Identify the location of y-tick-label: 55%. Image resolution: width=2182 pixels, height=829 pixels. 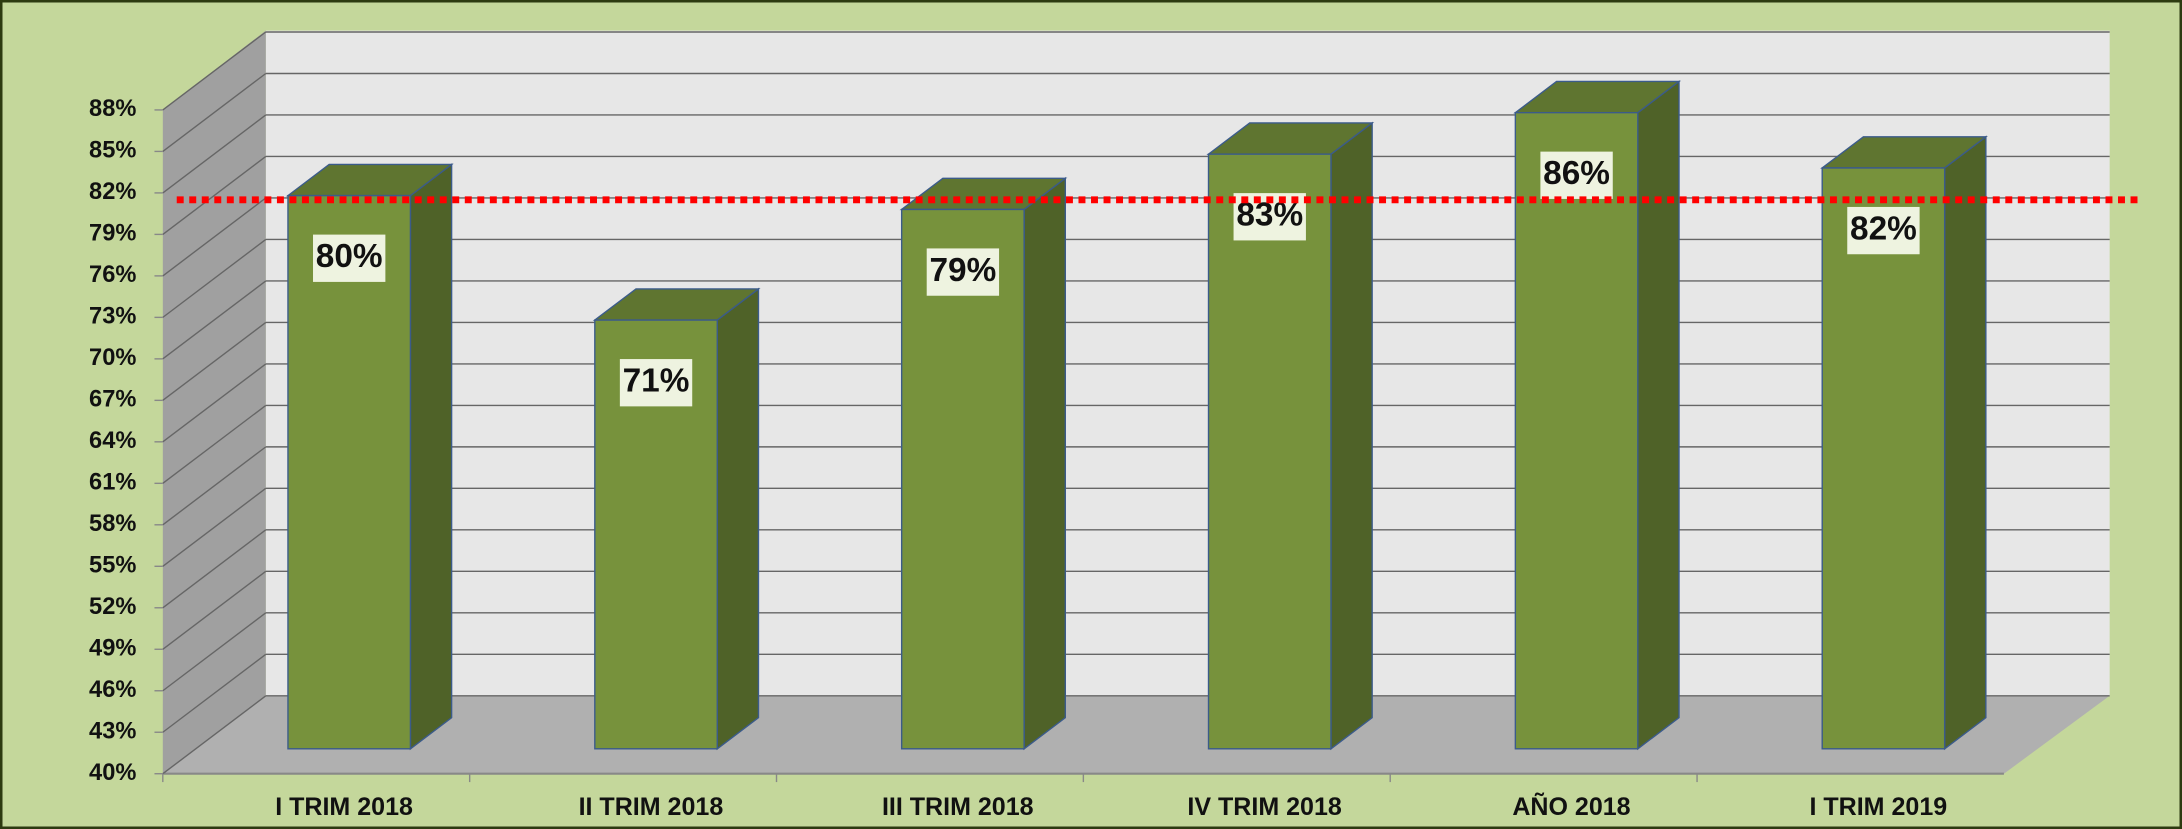
(112, 566).